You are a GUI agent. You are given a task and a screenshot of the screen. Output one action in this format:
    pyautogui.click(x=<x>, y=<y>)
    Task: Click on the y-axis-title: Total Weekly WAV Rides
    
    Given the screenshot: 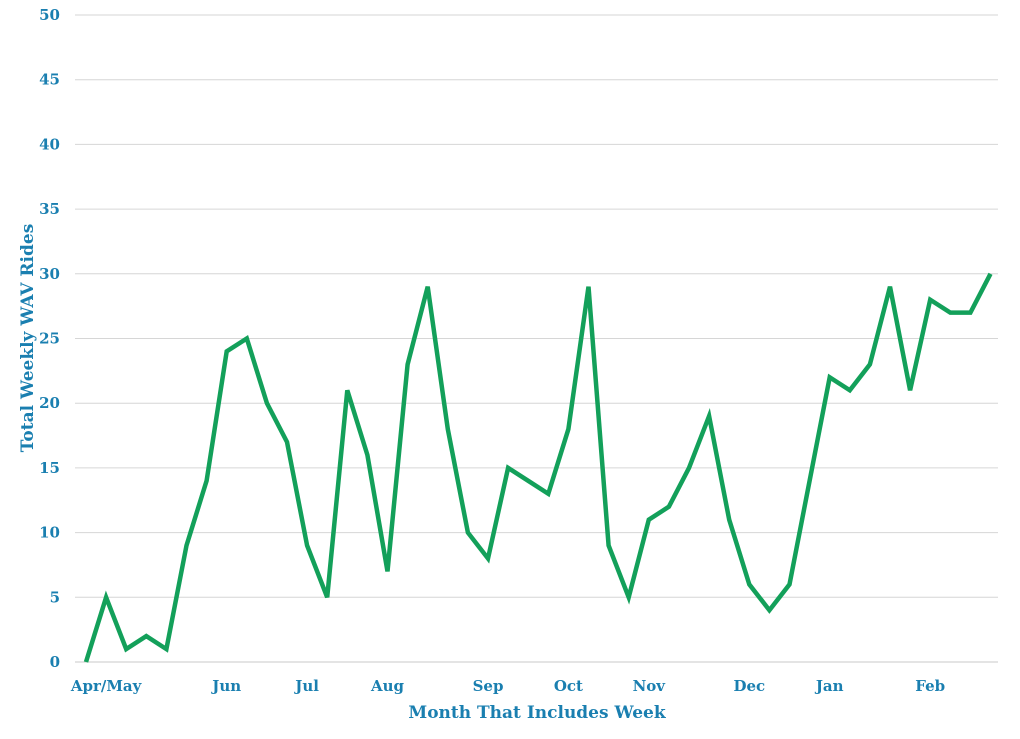 What is the action you would take?
    pyautogui.click(x=28, y=338)
    